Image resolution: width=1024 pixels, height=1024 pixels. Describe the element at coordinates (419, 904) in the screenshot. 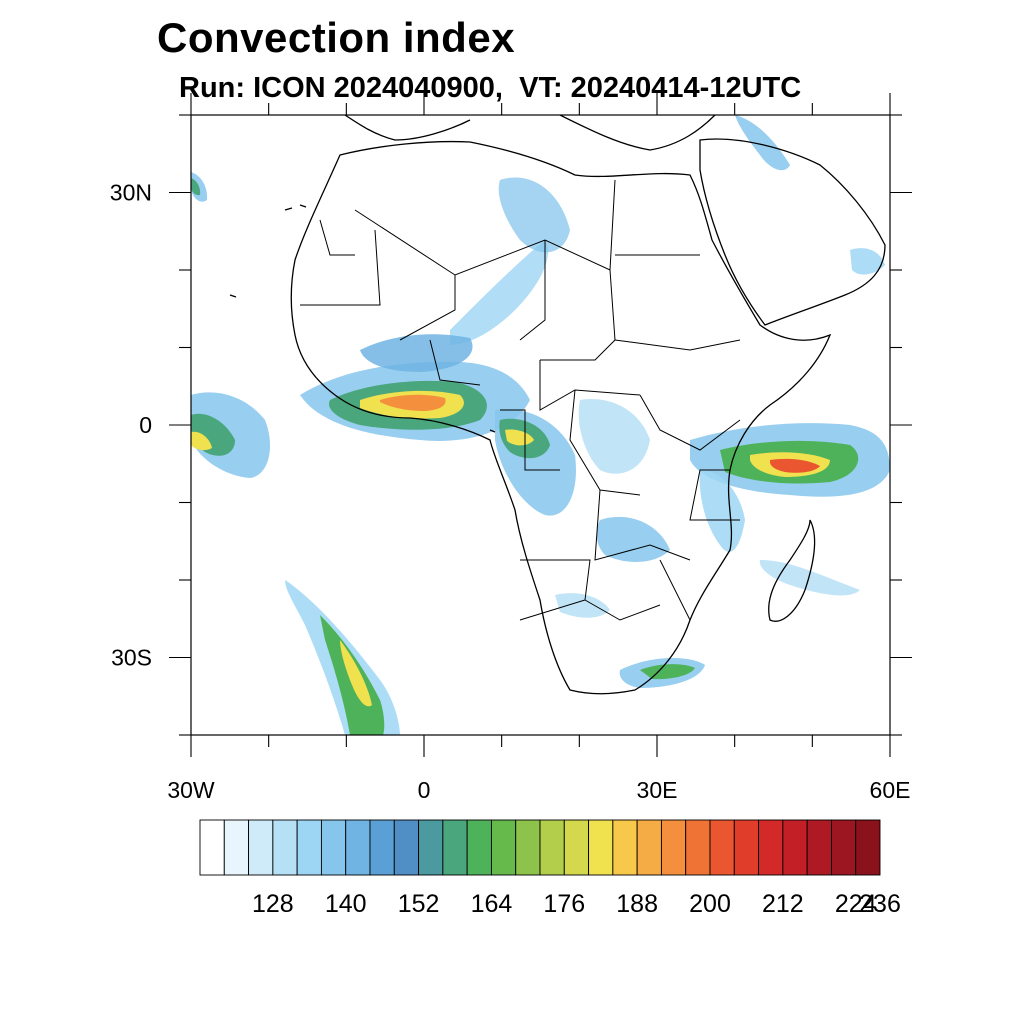

I see `colorbar-tick-label: 152` at that location.